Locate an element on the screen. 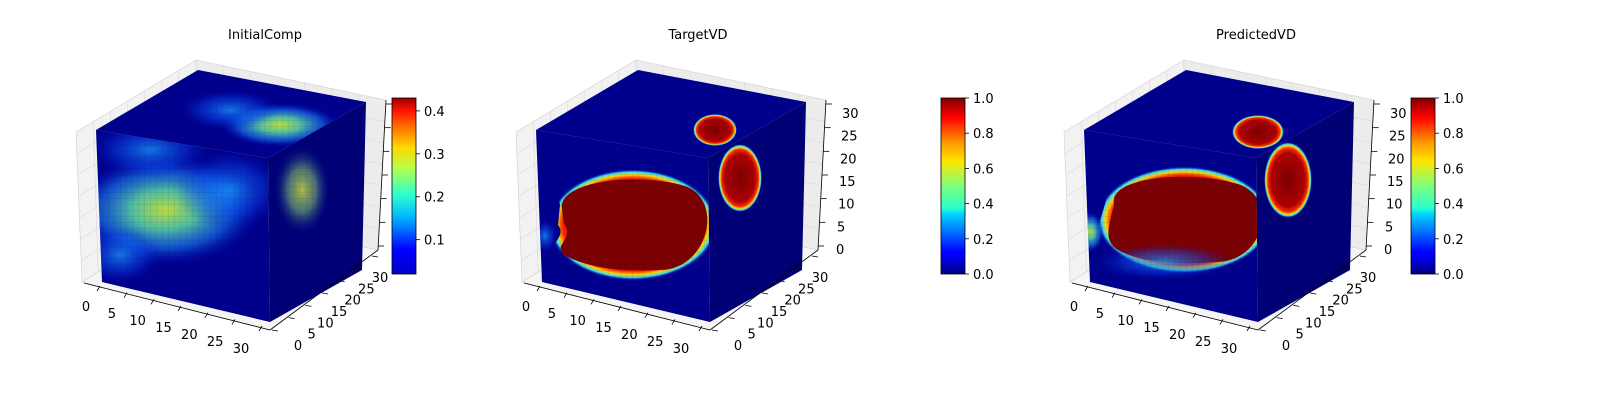 The width and height of the screenshot is (1600, 404). subplot-title: TargetVD is located at coordinates (697, 35).